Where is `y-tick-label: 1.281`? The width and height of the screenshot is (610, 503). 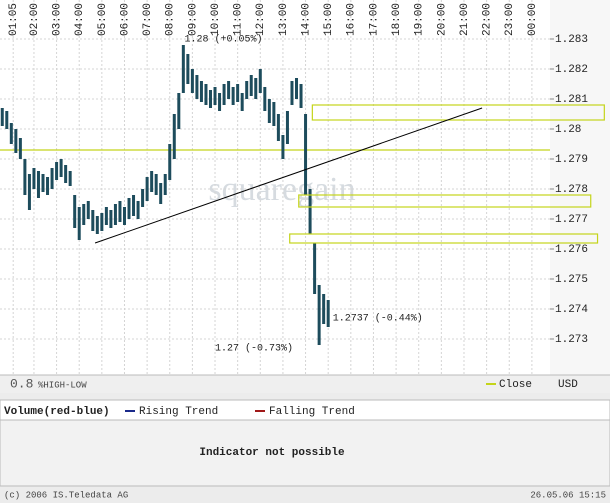
y-tick-label: 1.281 is located at coordinates (571, 100).